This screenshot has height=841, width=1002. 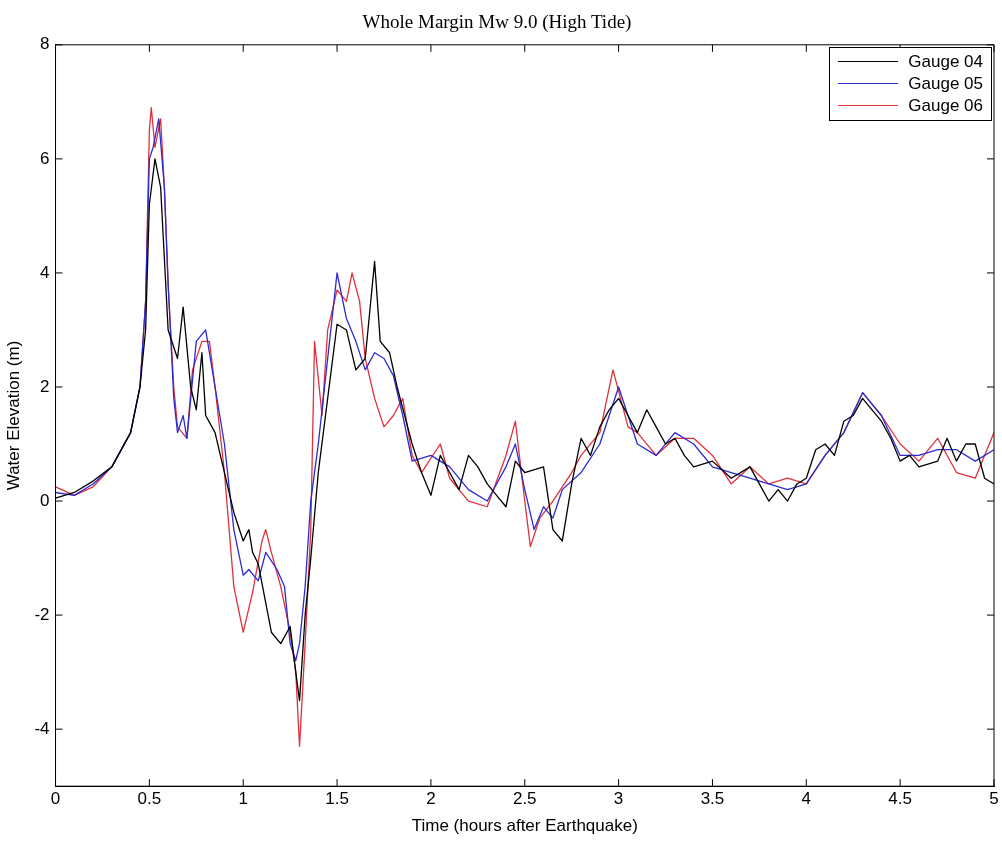 What do you see at coordinates (45, 44) in the screenshot?
I see `y-tick-label: 8` at bounding box center [45, 44].